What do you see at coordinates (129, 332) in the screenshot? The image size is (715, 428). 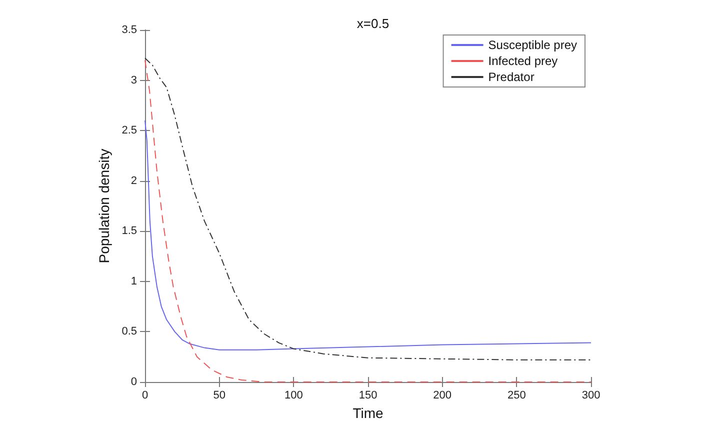 I see `y-tick-label: 0.5` at bounding box center [129, 332].